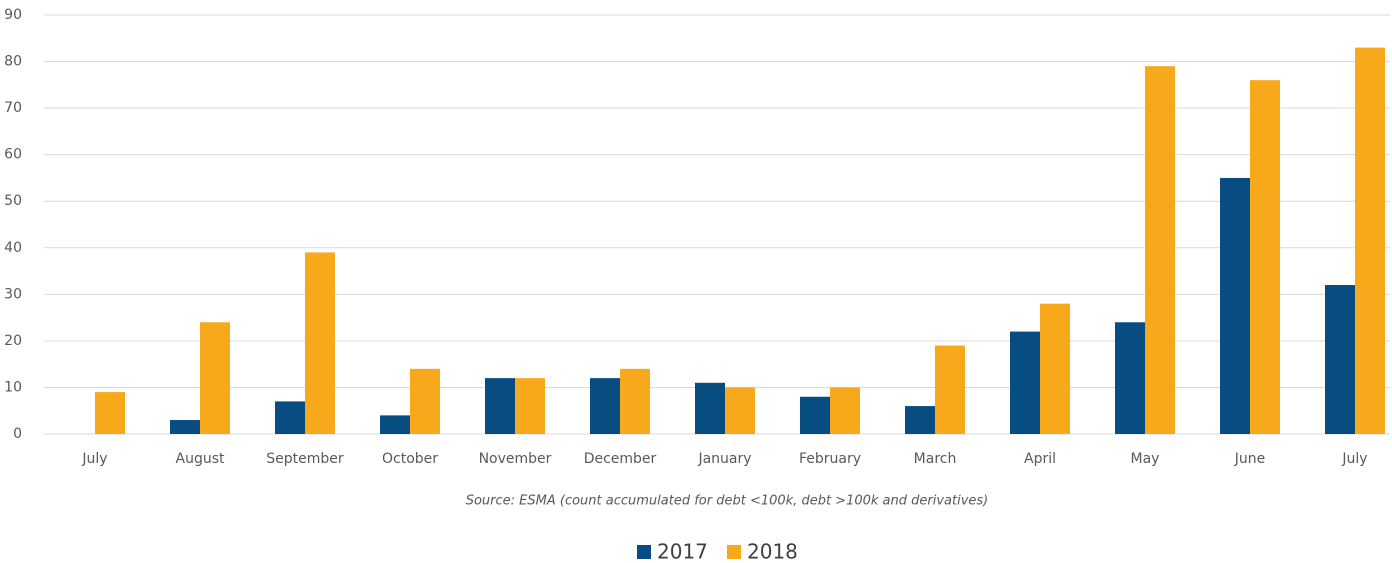  I want to click on x-tick-label: March, so click(935, 459).